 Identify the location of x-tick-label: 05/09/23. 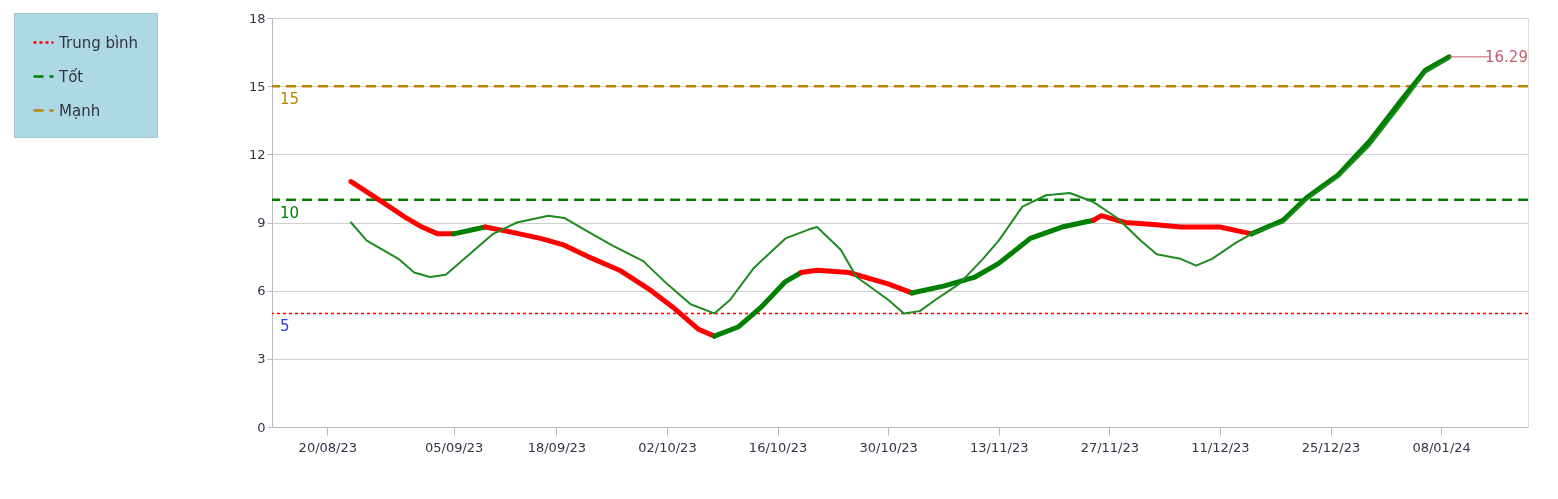
(454, 447).